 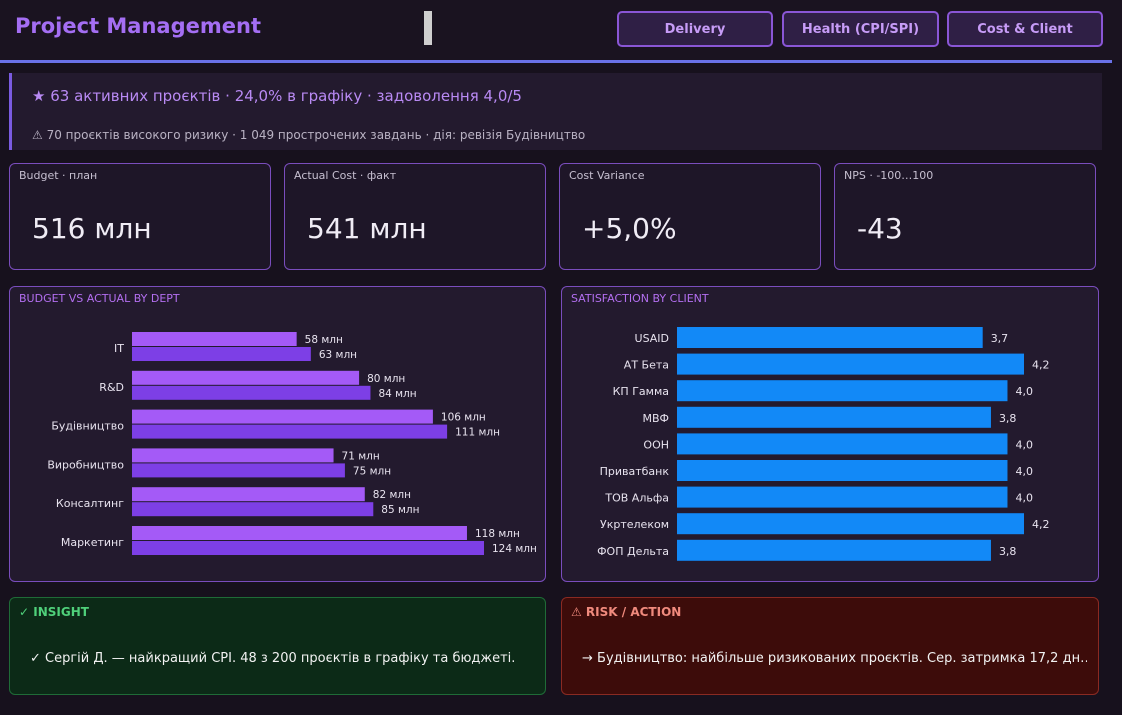 I want to click on header-divider, so click(x=556, y=61).